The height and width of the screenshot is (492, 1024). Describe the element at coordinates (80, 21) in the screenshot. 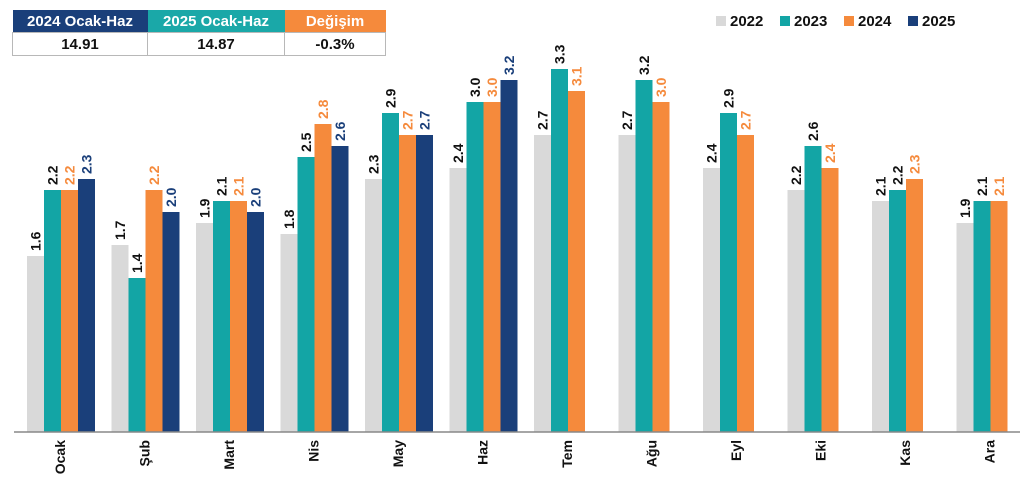

I see `summary-header-2024: 2024 Ocak-Haz` at that location.